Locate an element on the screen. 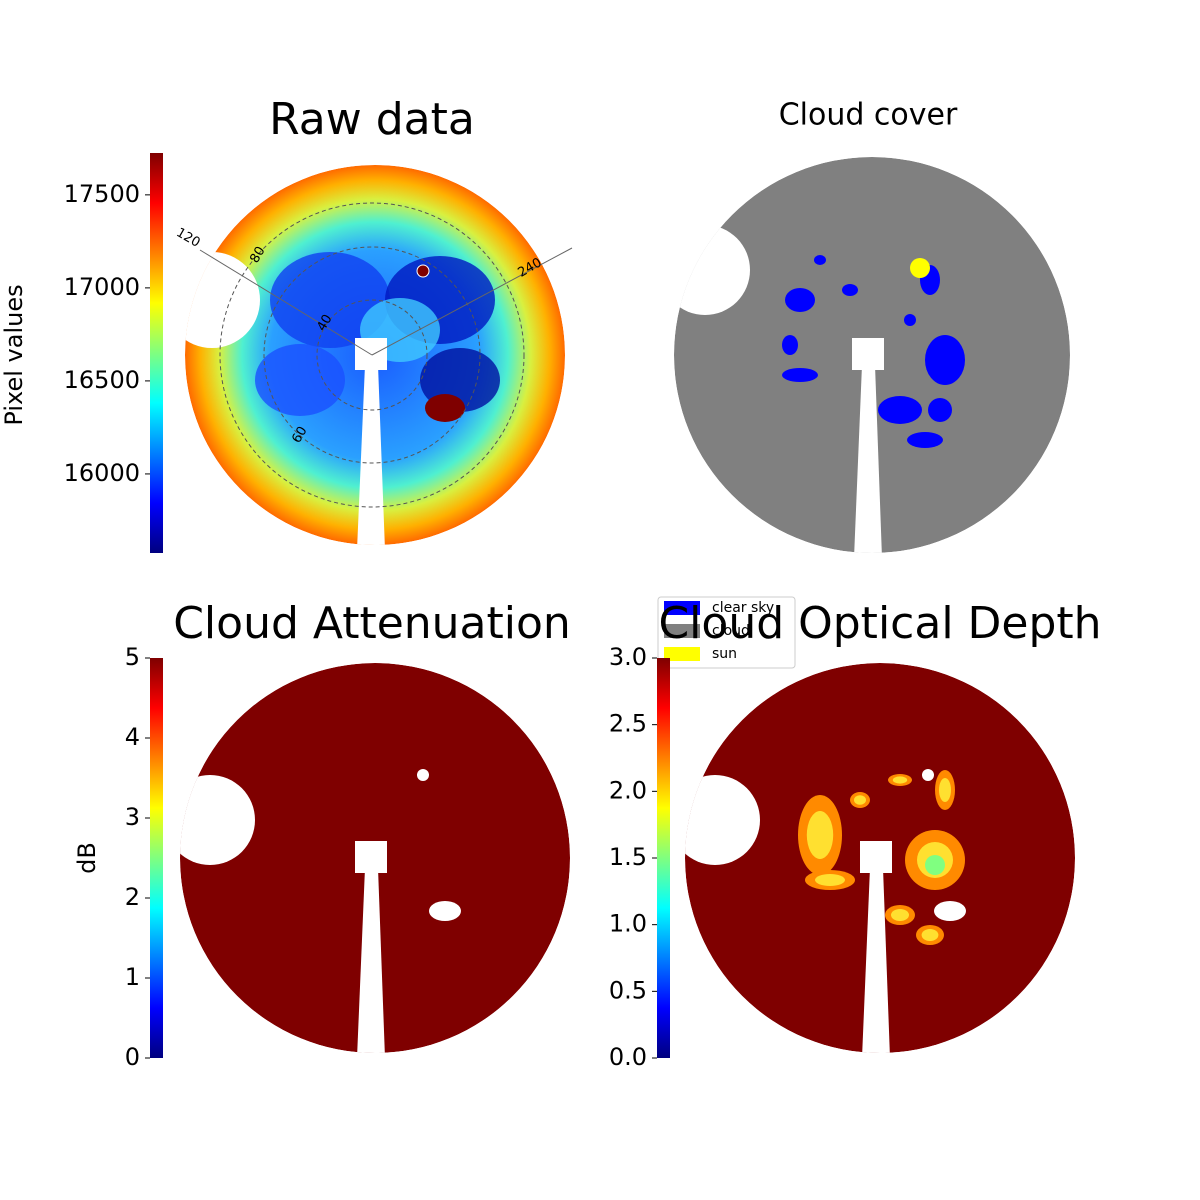 The height and width of the screenshot is (1200, 1200). panel-title: Cloud cover is located at coordinates (868, 115).